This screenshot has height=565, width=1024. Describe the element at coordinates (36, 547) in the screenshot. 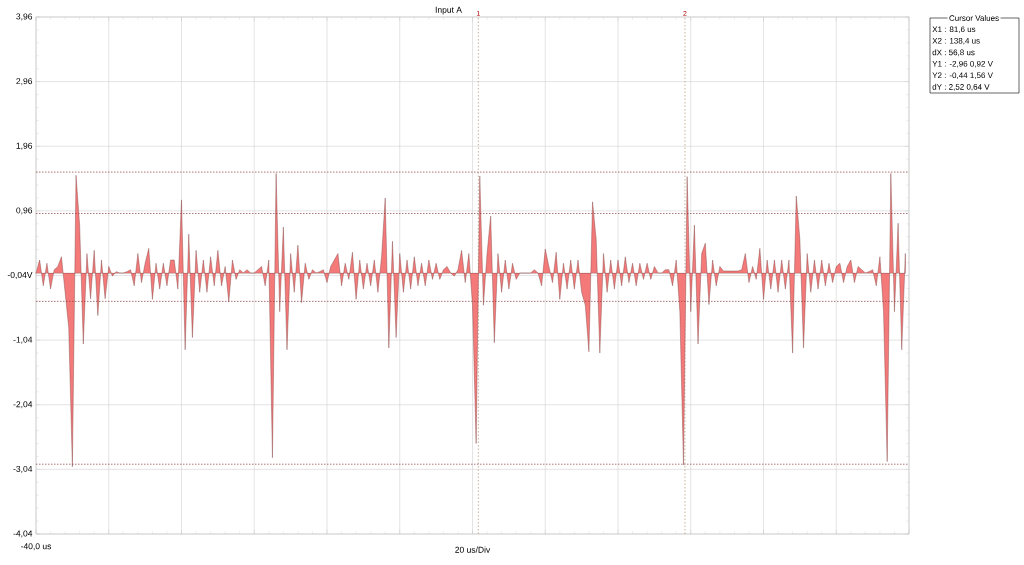

I see `text: -40,0 us` at that location.